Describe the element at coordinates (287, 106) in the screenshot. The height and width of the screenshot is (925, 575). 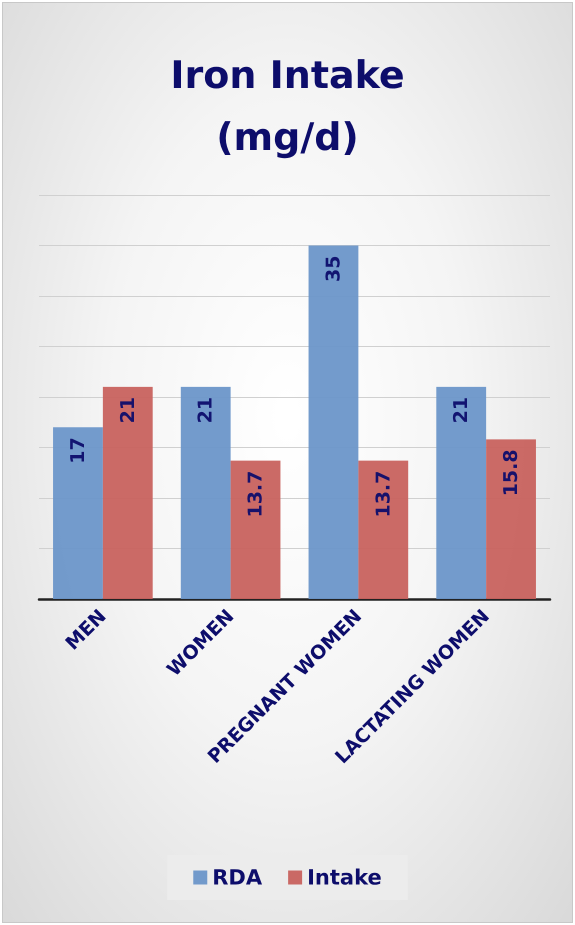
I see `chart-title: Iron Intake (mg/d)` at that location.